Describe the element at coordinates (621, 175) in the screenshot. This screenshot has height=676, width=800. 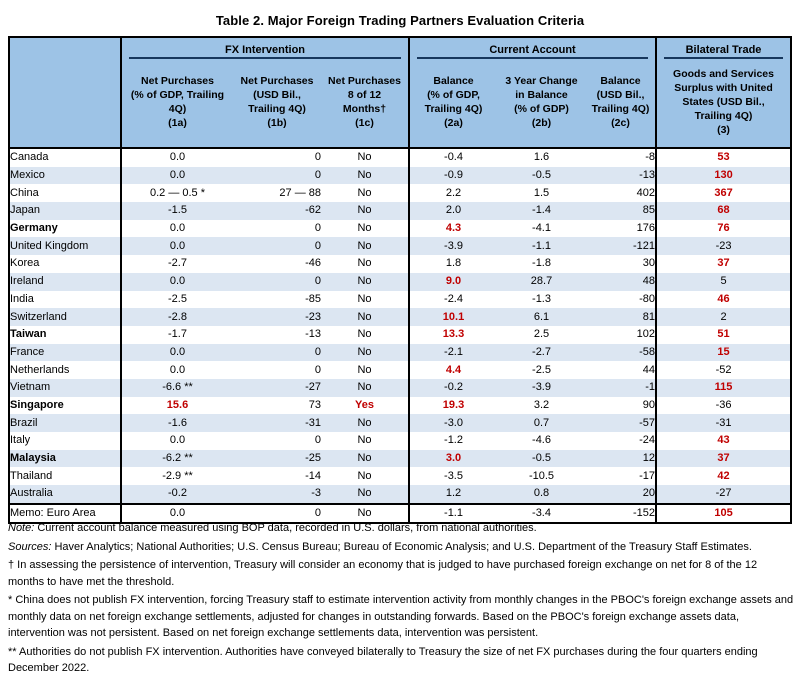
I see `cell-ca-balance-usd: -13` at that location.